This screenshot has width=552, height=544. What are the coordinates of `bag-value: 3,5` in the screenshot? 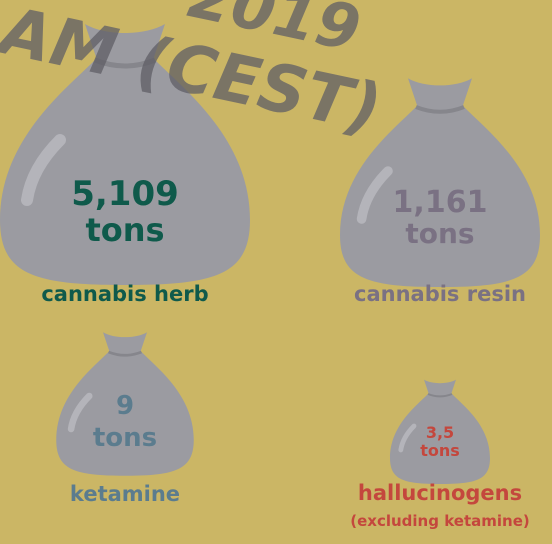 It's located at (440, 432).